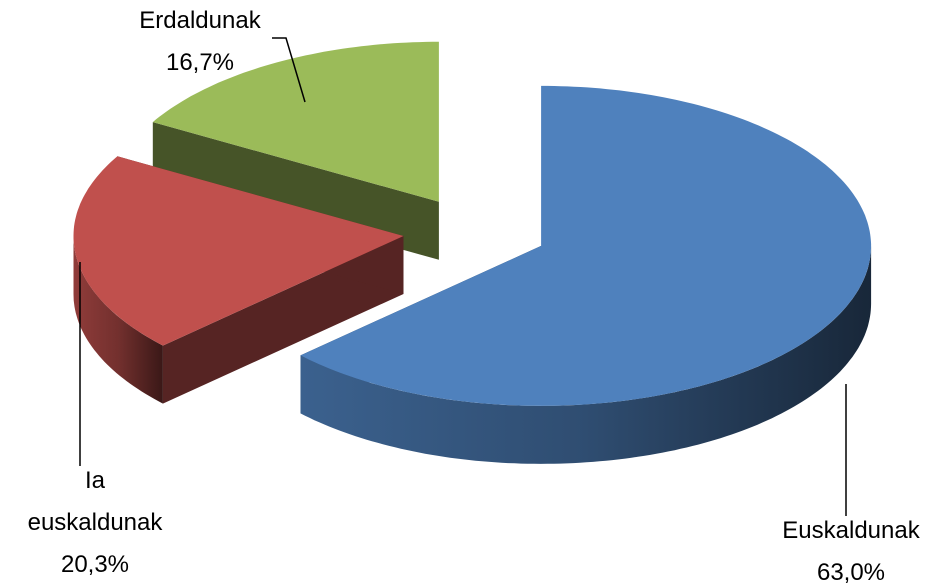  Describe the element at coordinates (200, 20) in the screenshot. I see `category-label: Erdaldunak` at that location.